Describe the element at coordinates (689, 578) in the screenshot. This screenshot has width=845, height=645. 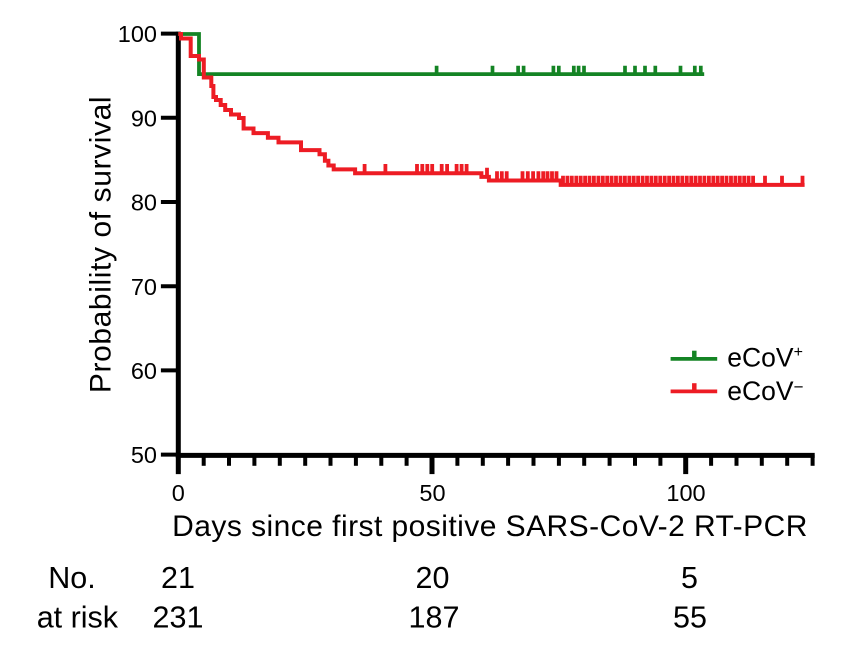
I see `svg-text: 5` at that location.